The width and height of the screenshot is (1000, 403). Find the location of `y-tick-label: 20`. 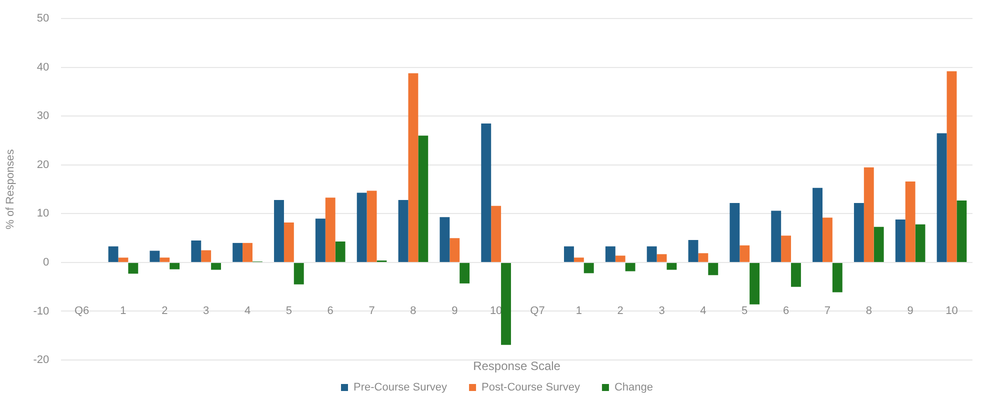

y-tick-label: 20 is located at coordinates (43, 164).